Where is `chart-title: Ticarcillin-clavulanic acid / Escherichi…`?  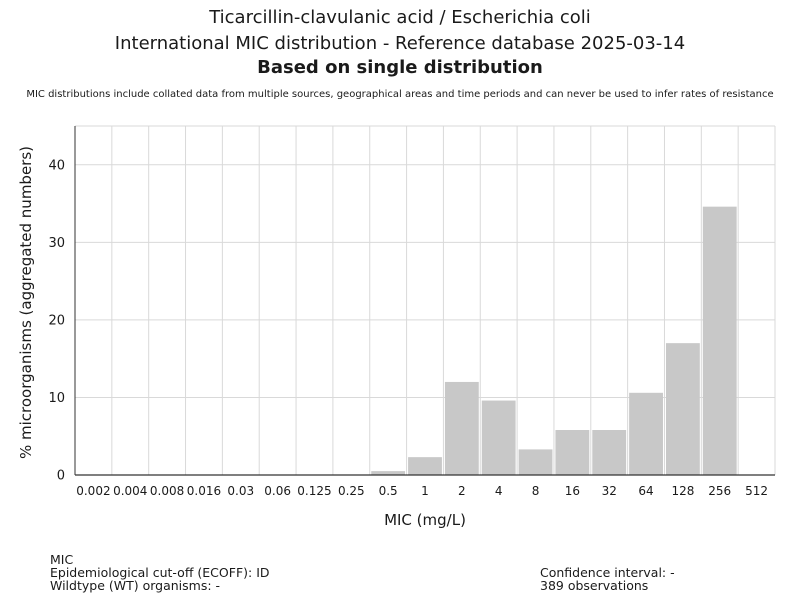 chart-title: Ticarcillin-clavulanic acid / Escherichi… is located at coordinates (400, 17).